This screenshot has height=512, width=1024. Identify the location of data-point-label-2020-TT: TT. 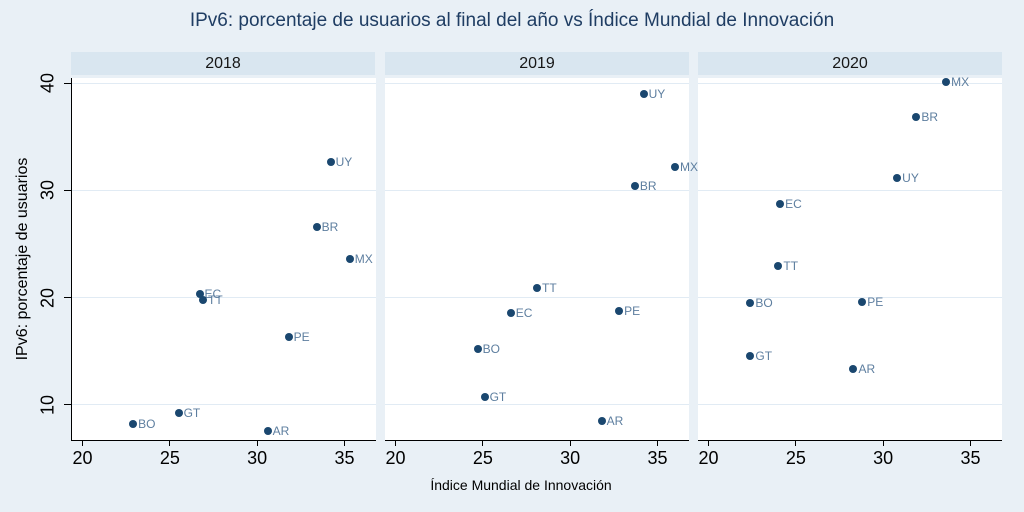
(791, 266).